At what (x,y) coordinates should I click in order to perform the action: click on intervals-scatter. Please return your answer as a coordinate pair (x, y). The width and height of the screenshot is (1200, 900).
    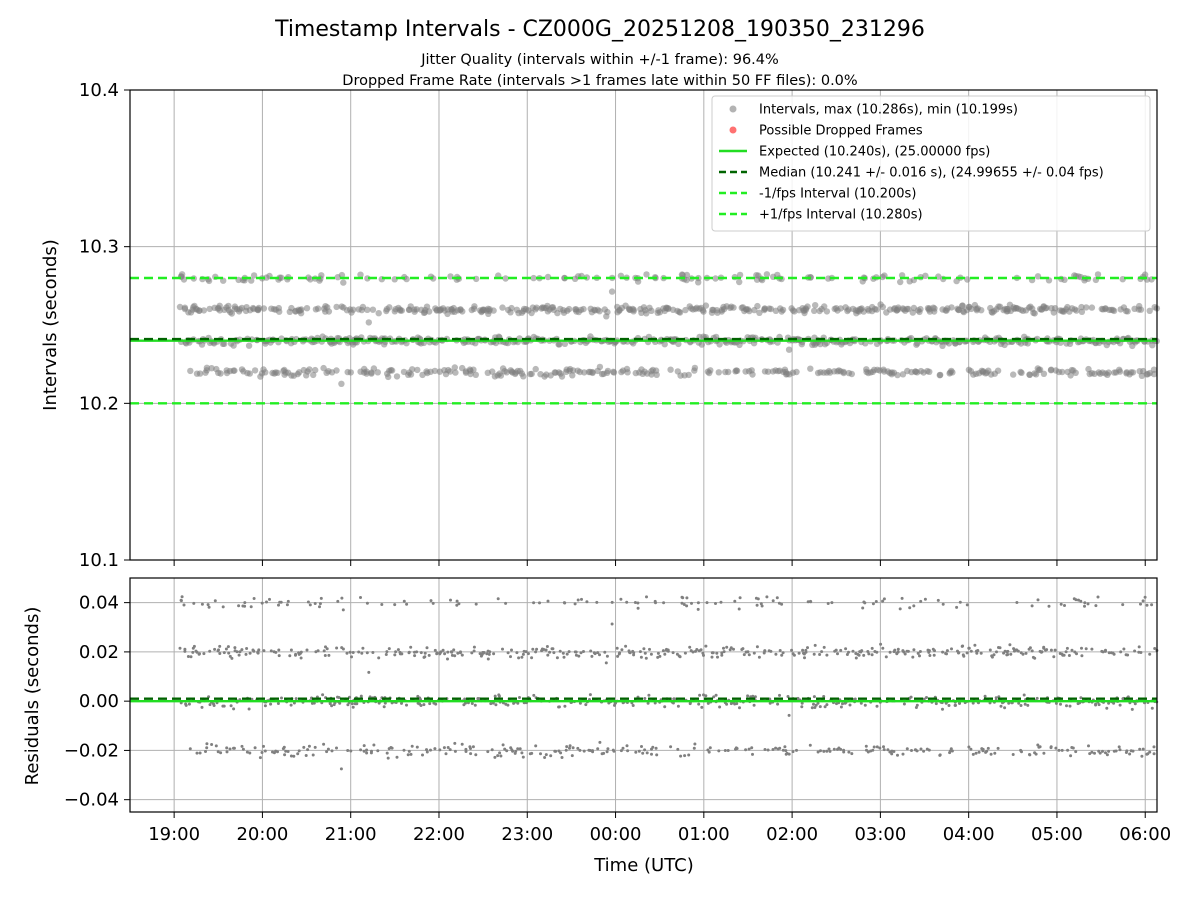
    Looking at the image, I should click on (668, 329).